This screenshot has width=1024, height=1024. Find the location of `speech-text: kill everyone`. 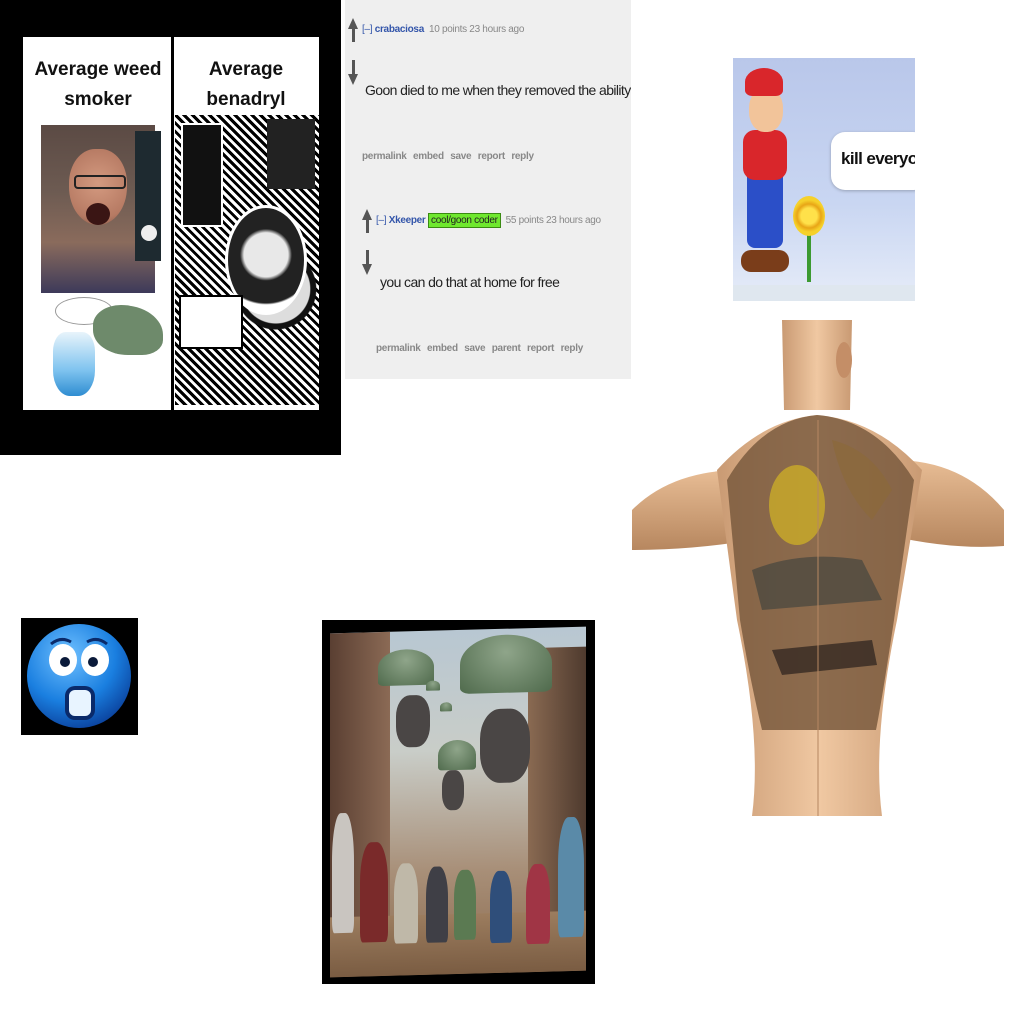

speech-text: kill everyone is located at coordinates (878, 158).